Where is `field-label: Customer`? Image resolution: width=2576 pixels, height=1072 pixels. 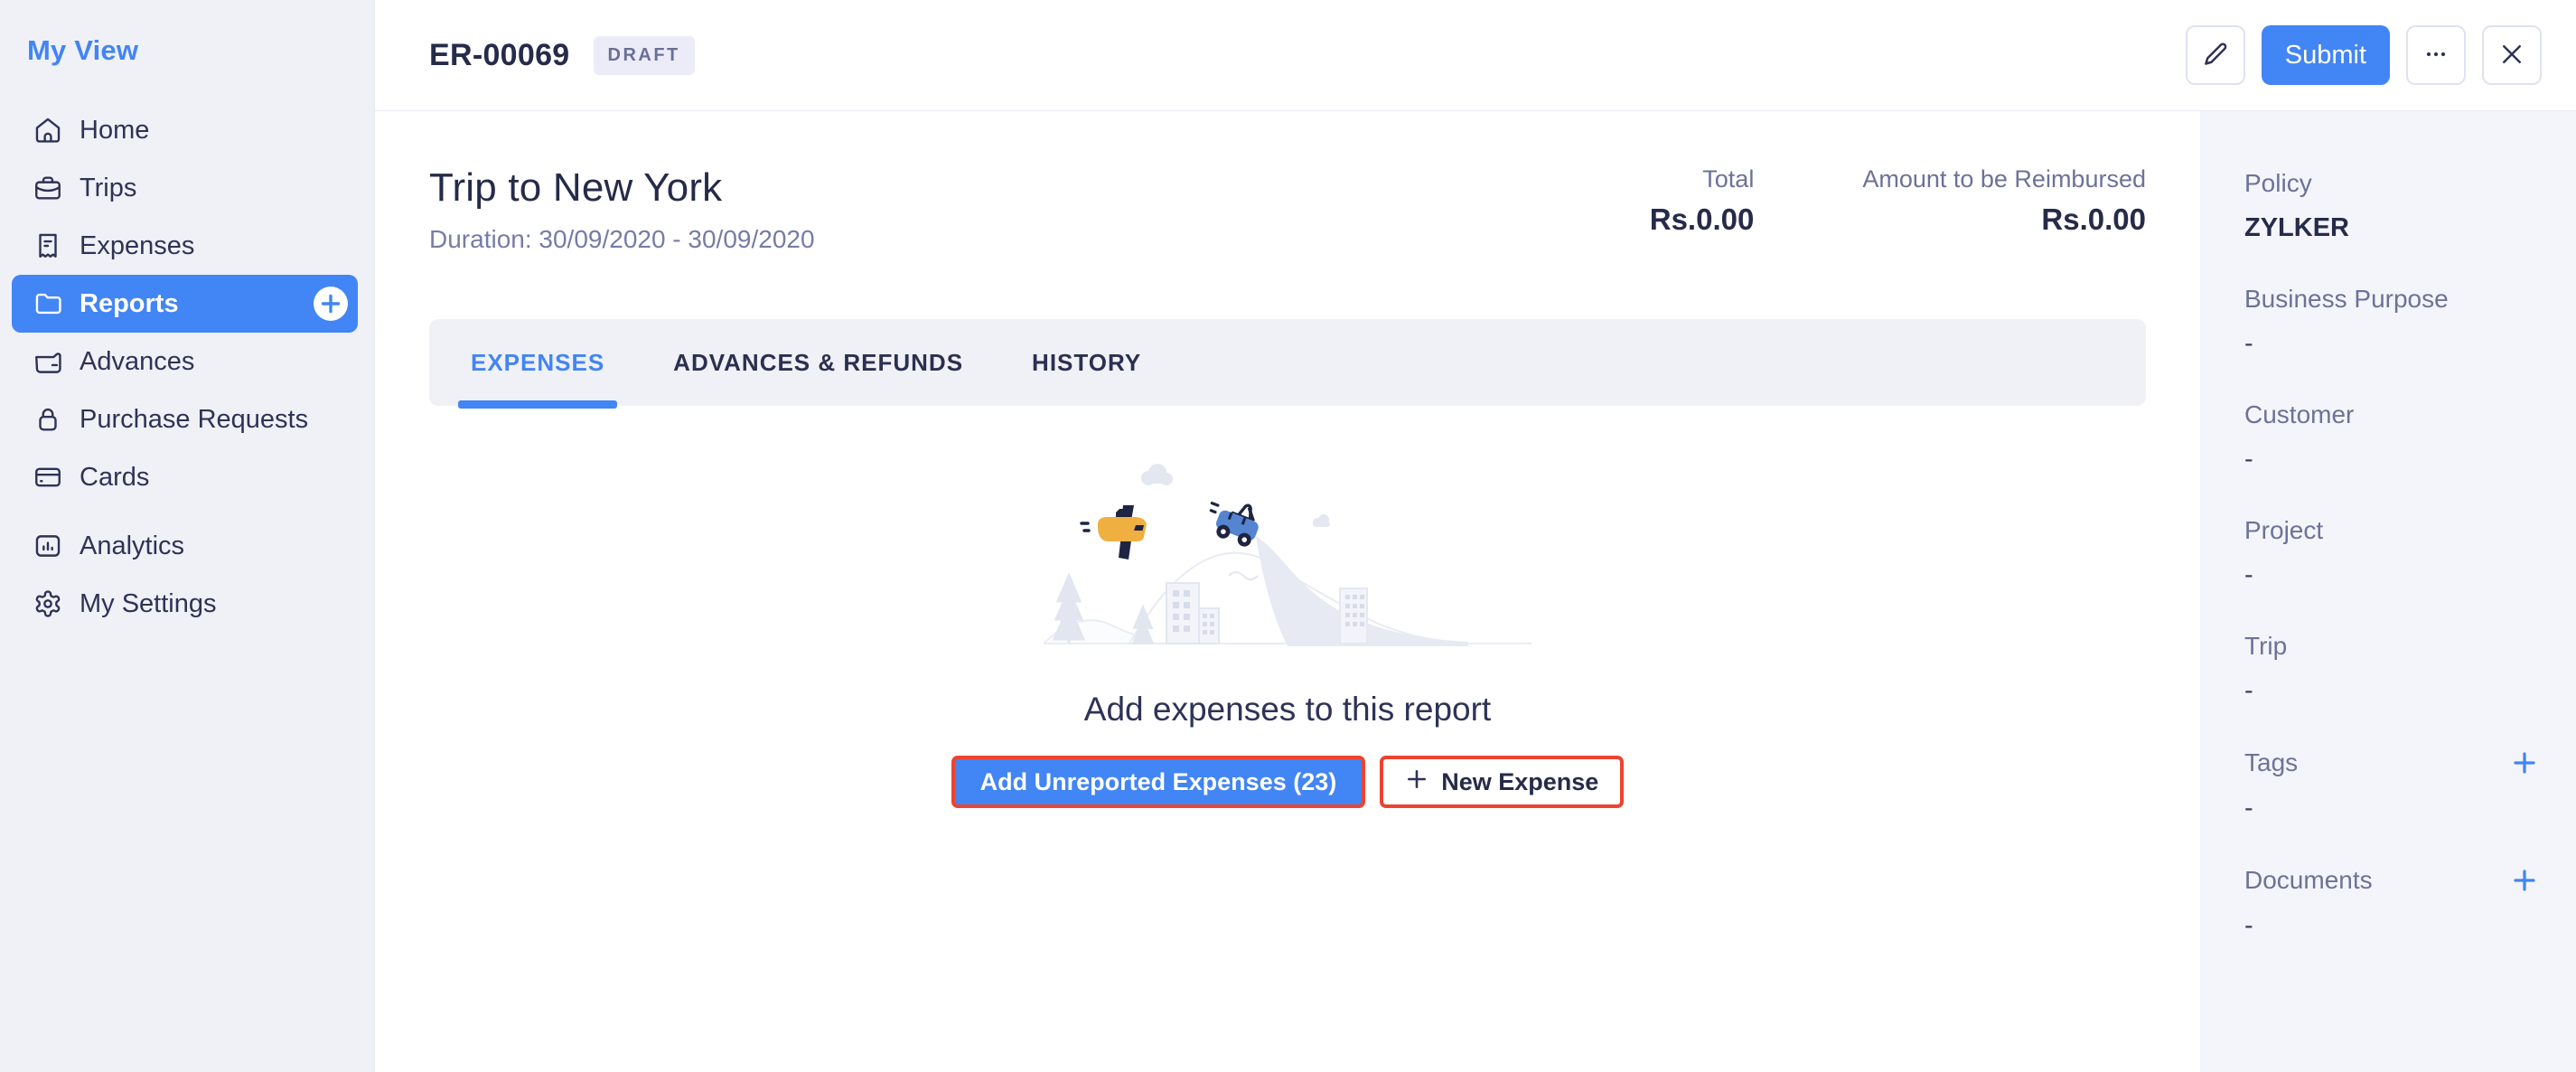 field-label: Customer is located at coordinates (2299, 414).